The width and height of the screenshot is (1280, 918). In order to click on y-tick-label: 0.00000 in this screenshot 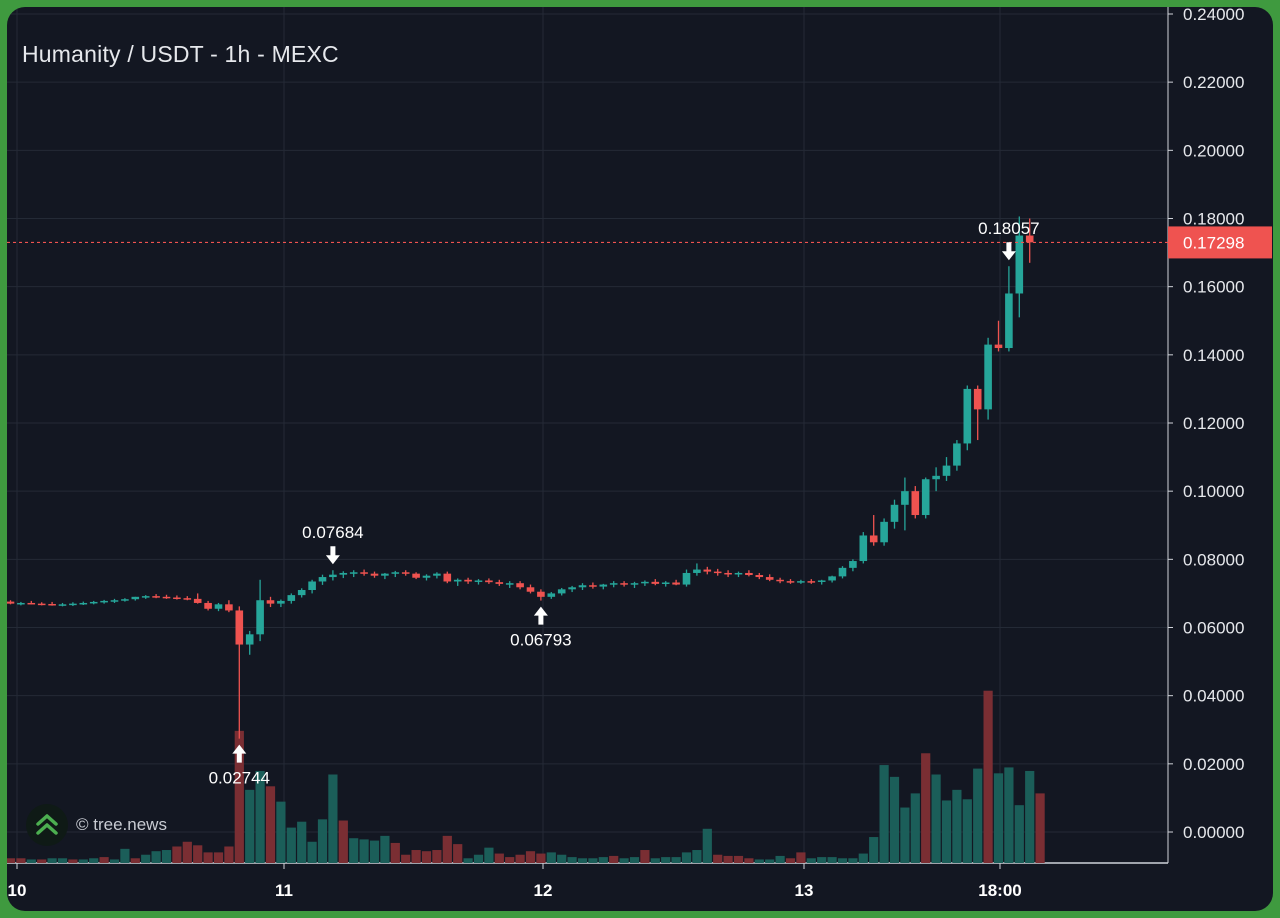, I will do `click(1213, 832)`.